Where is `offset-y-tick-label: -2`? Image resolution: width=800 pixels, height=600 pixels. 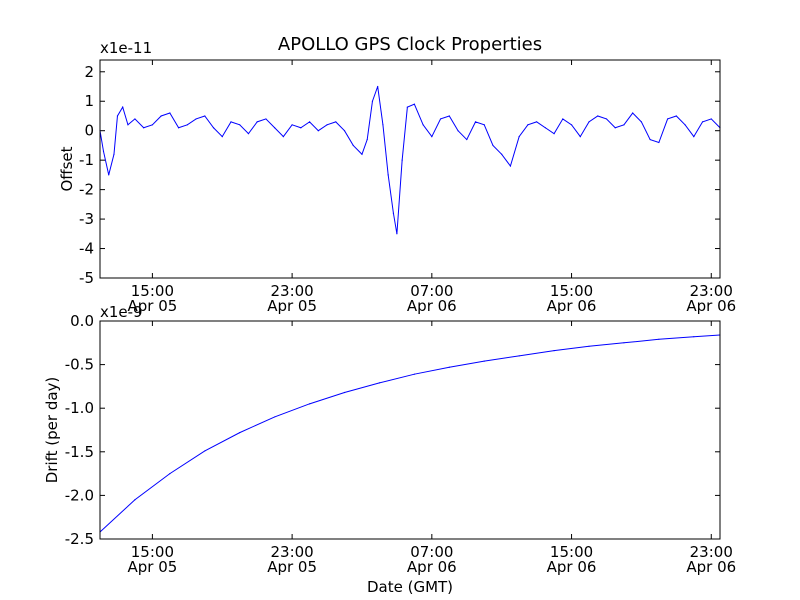
offset-y-tick-label: -2 is located at coordinates (86, 190).